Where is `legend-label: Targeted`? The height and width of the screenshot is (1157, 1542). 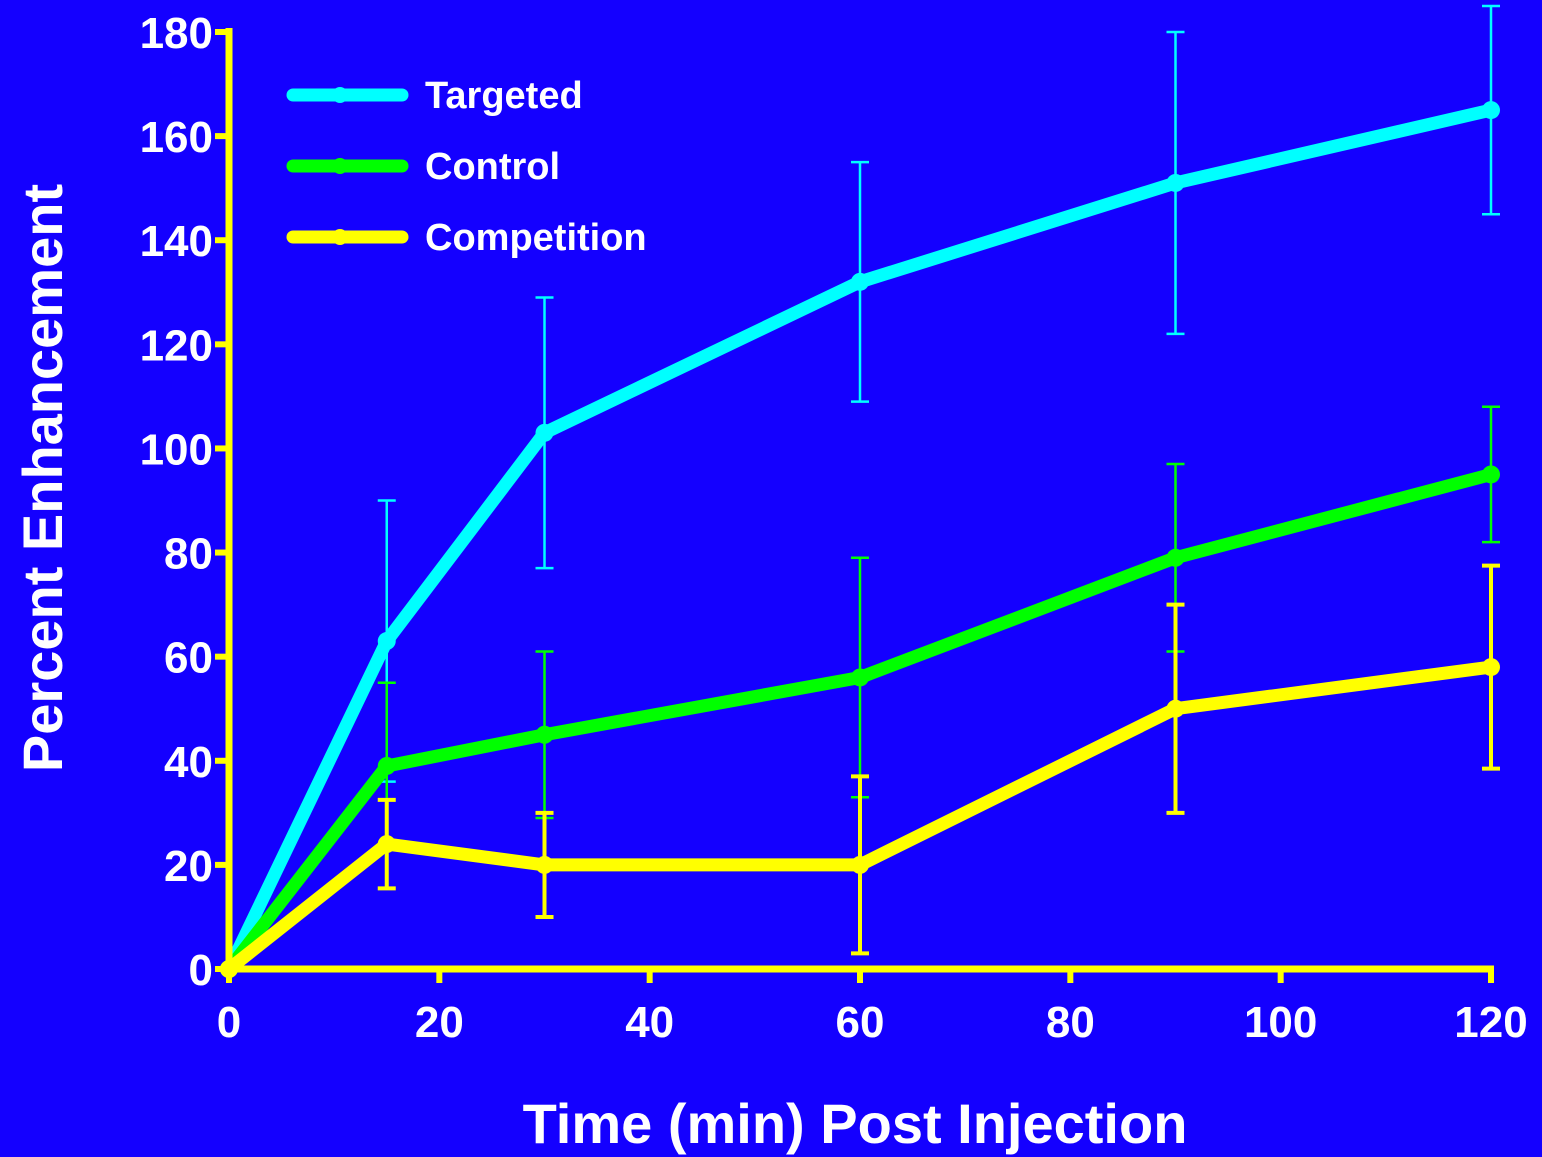
legend-label: Targeted is located at coordinates (504, 96).